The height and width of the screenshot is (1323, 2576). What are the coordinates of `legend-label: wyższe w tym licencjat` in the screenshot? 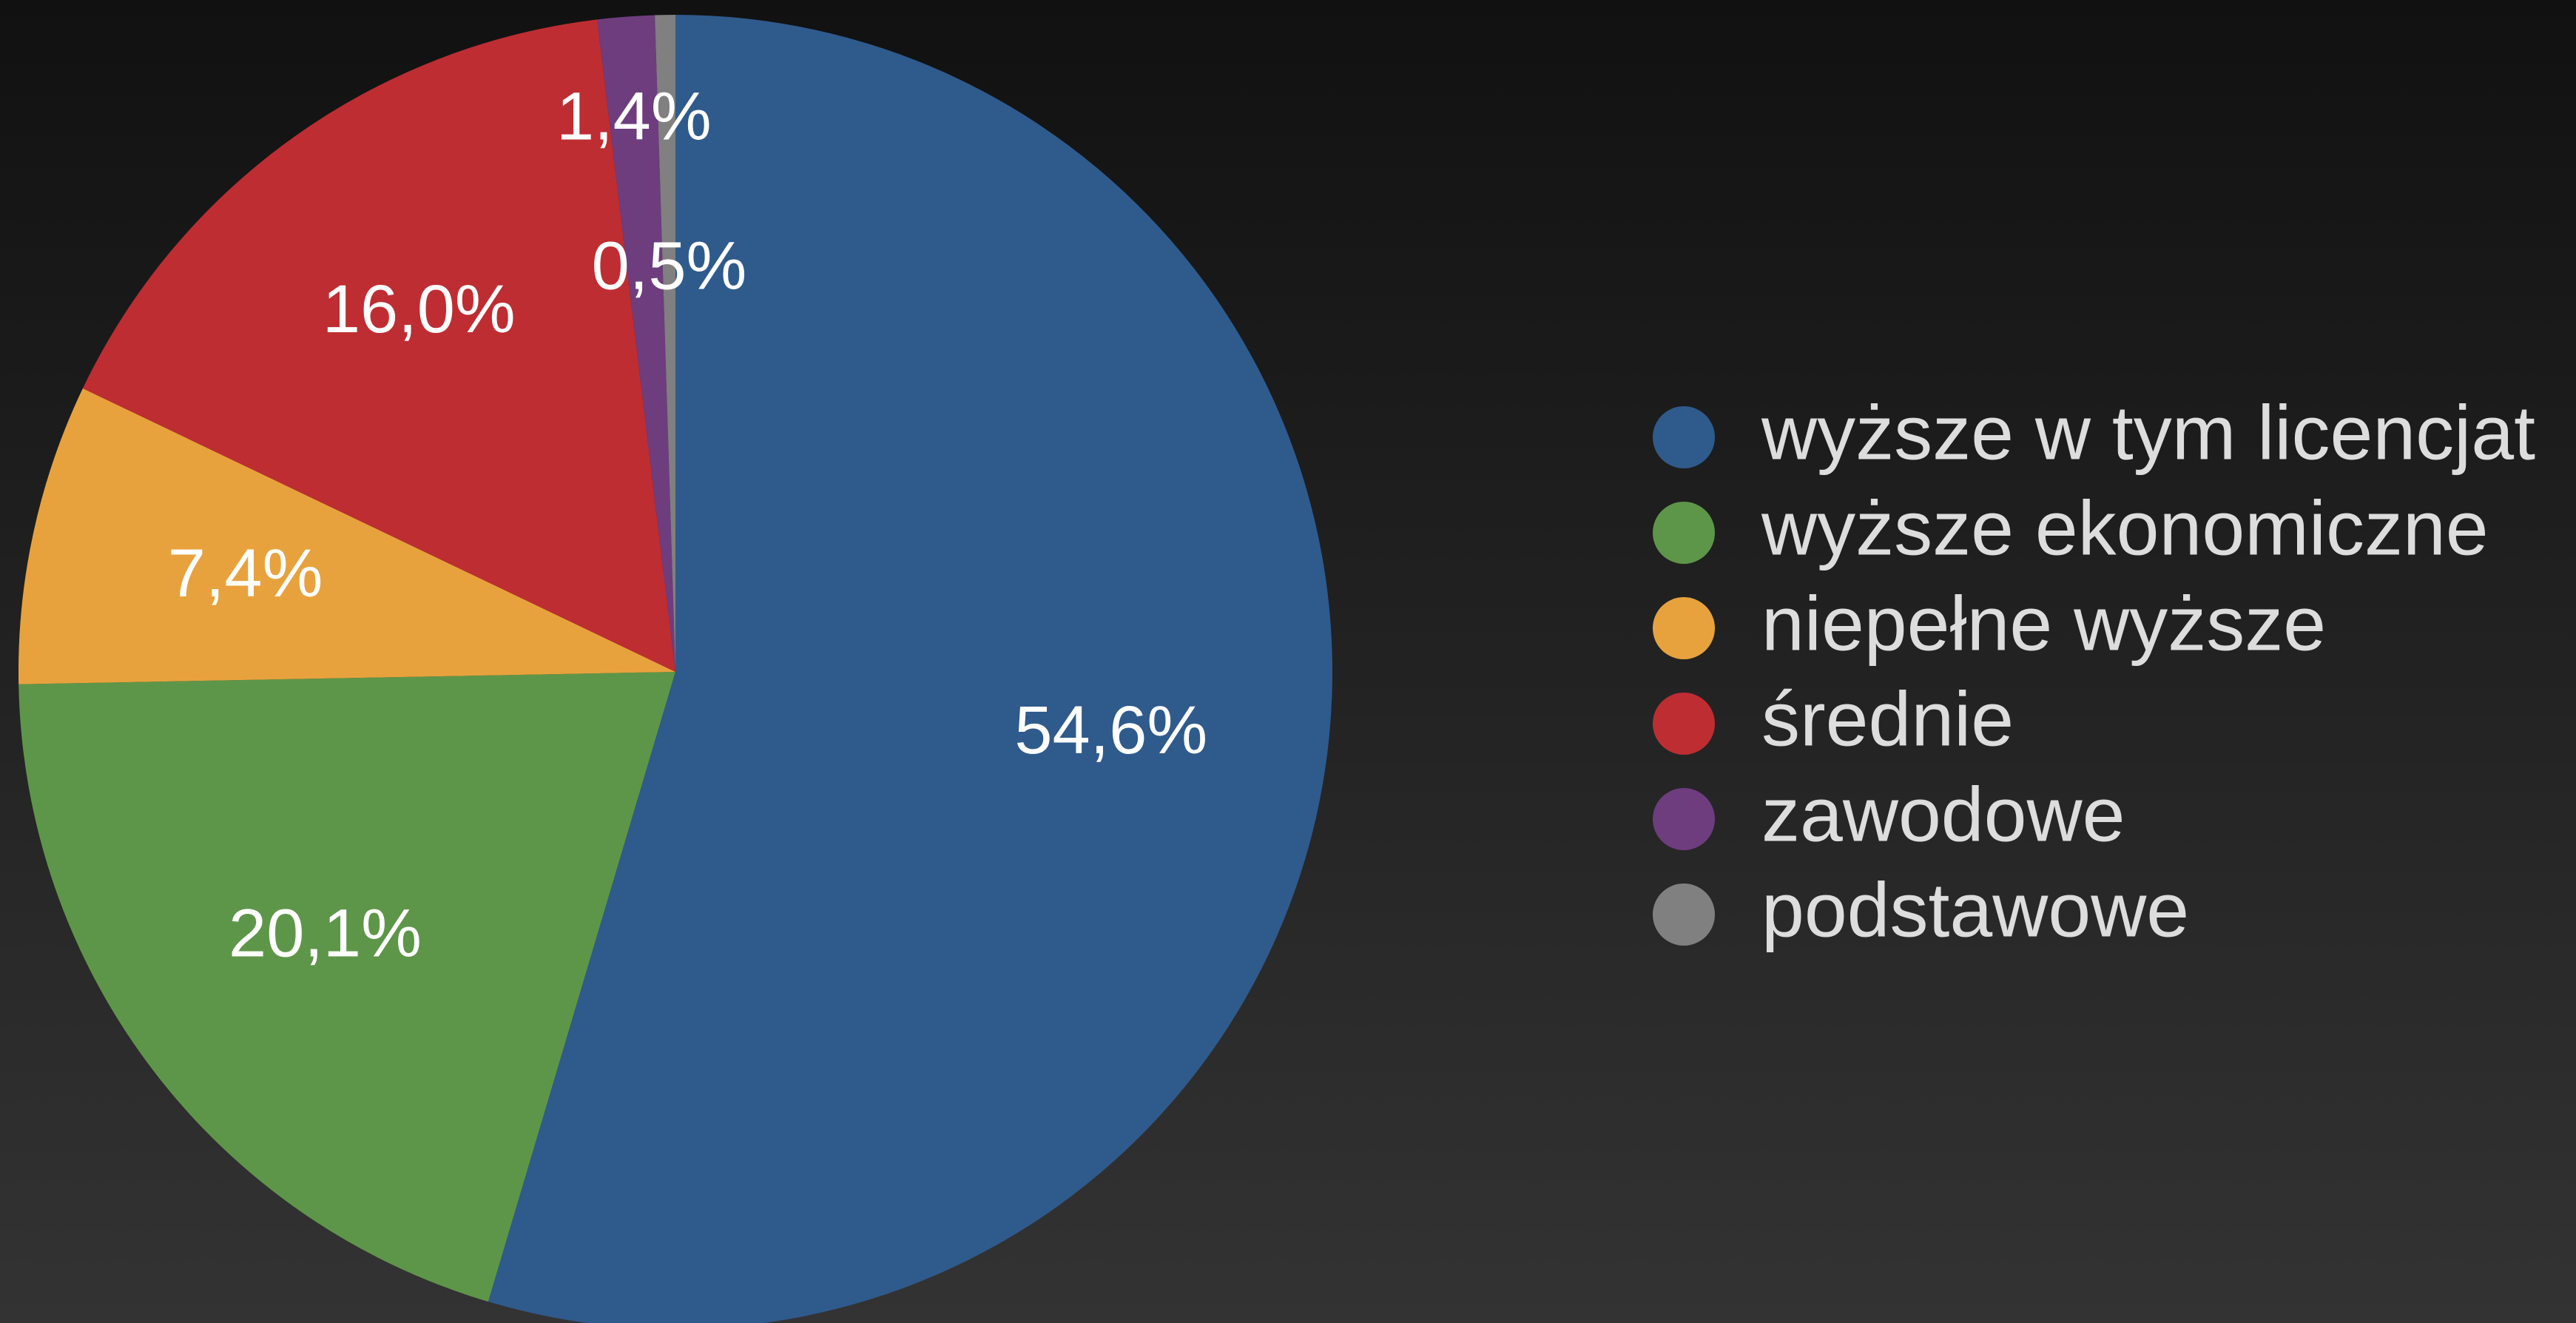 It's located at (2148, 433).